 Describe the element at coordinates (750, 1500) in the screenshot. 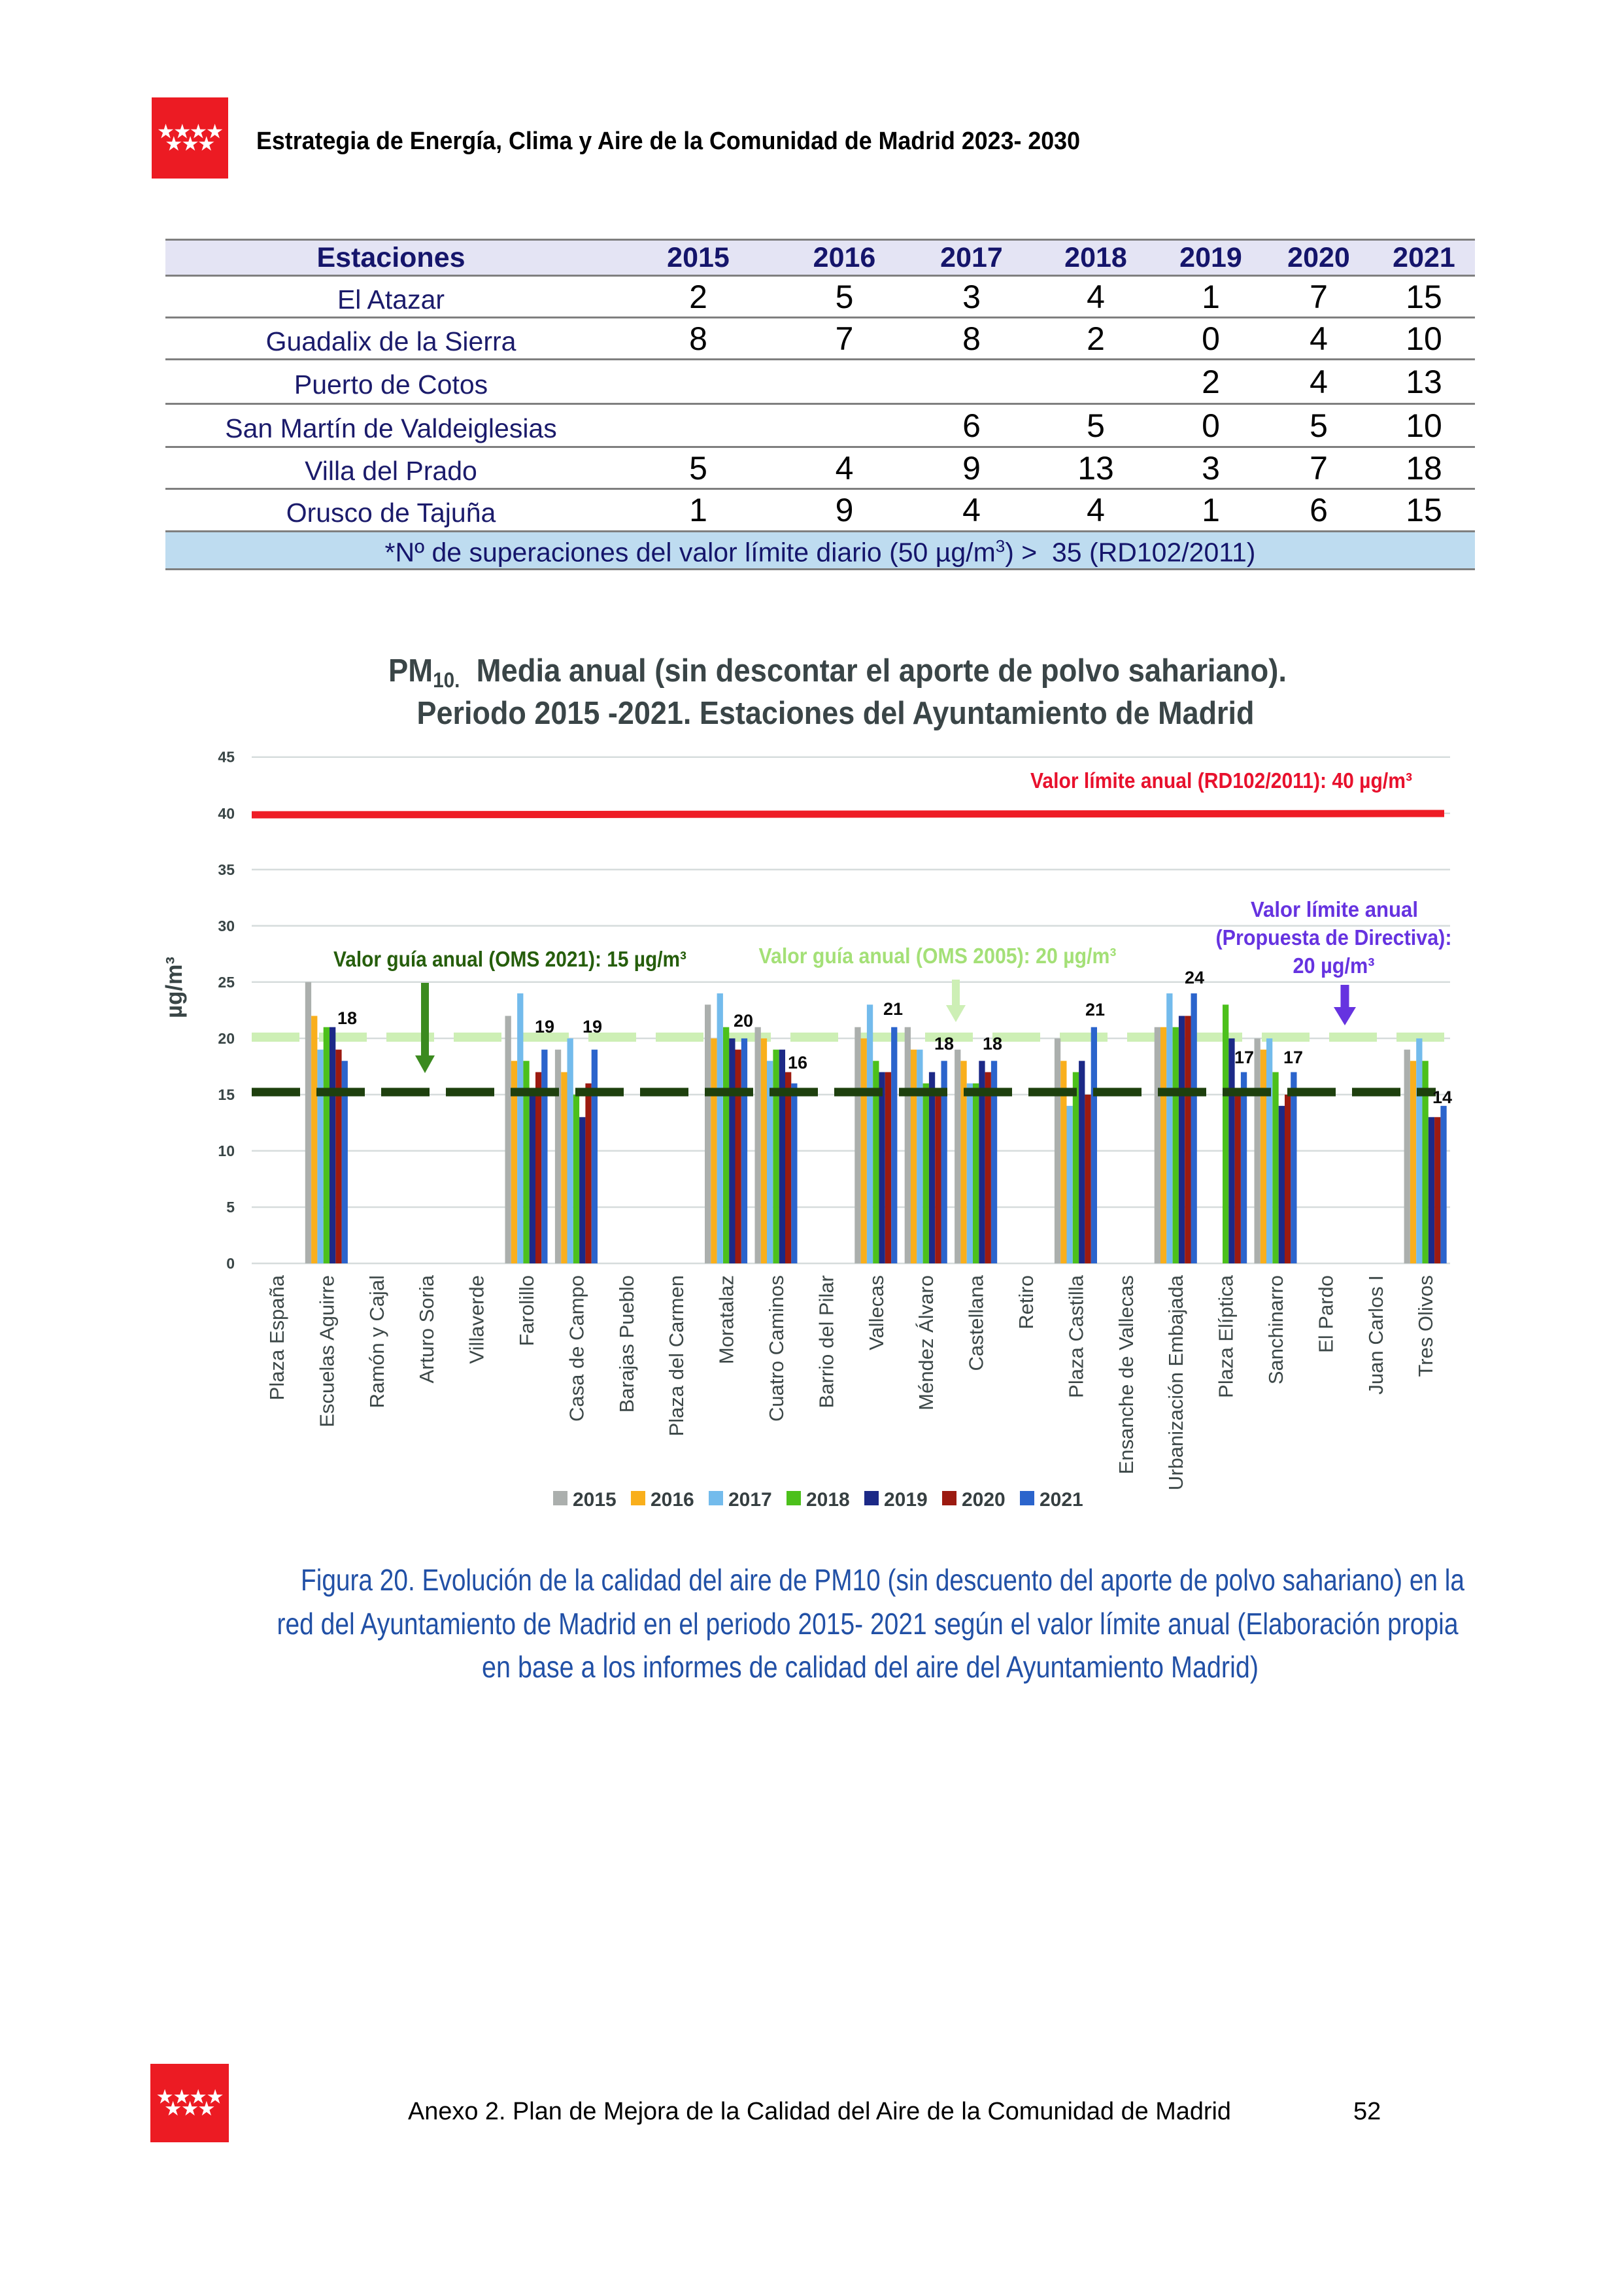

I see `svg-text: 2017` at that location.